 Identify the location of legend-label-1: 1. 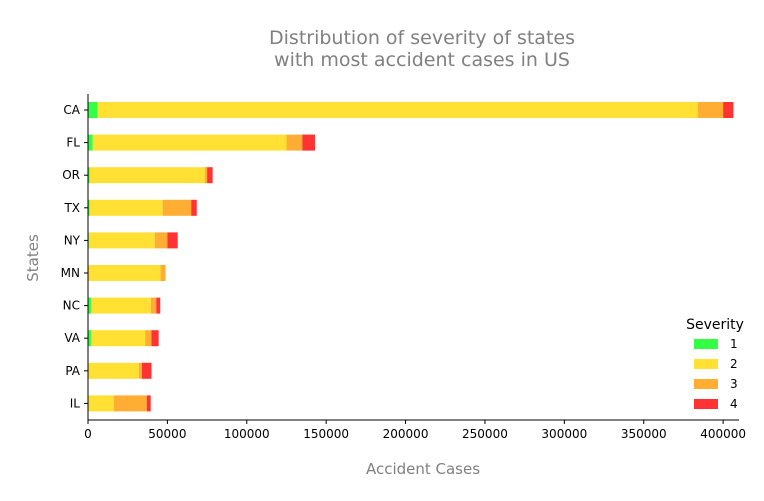
(734, 344).